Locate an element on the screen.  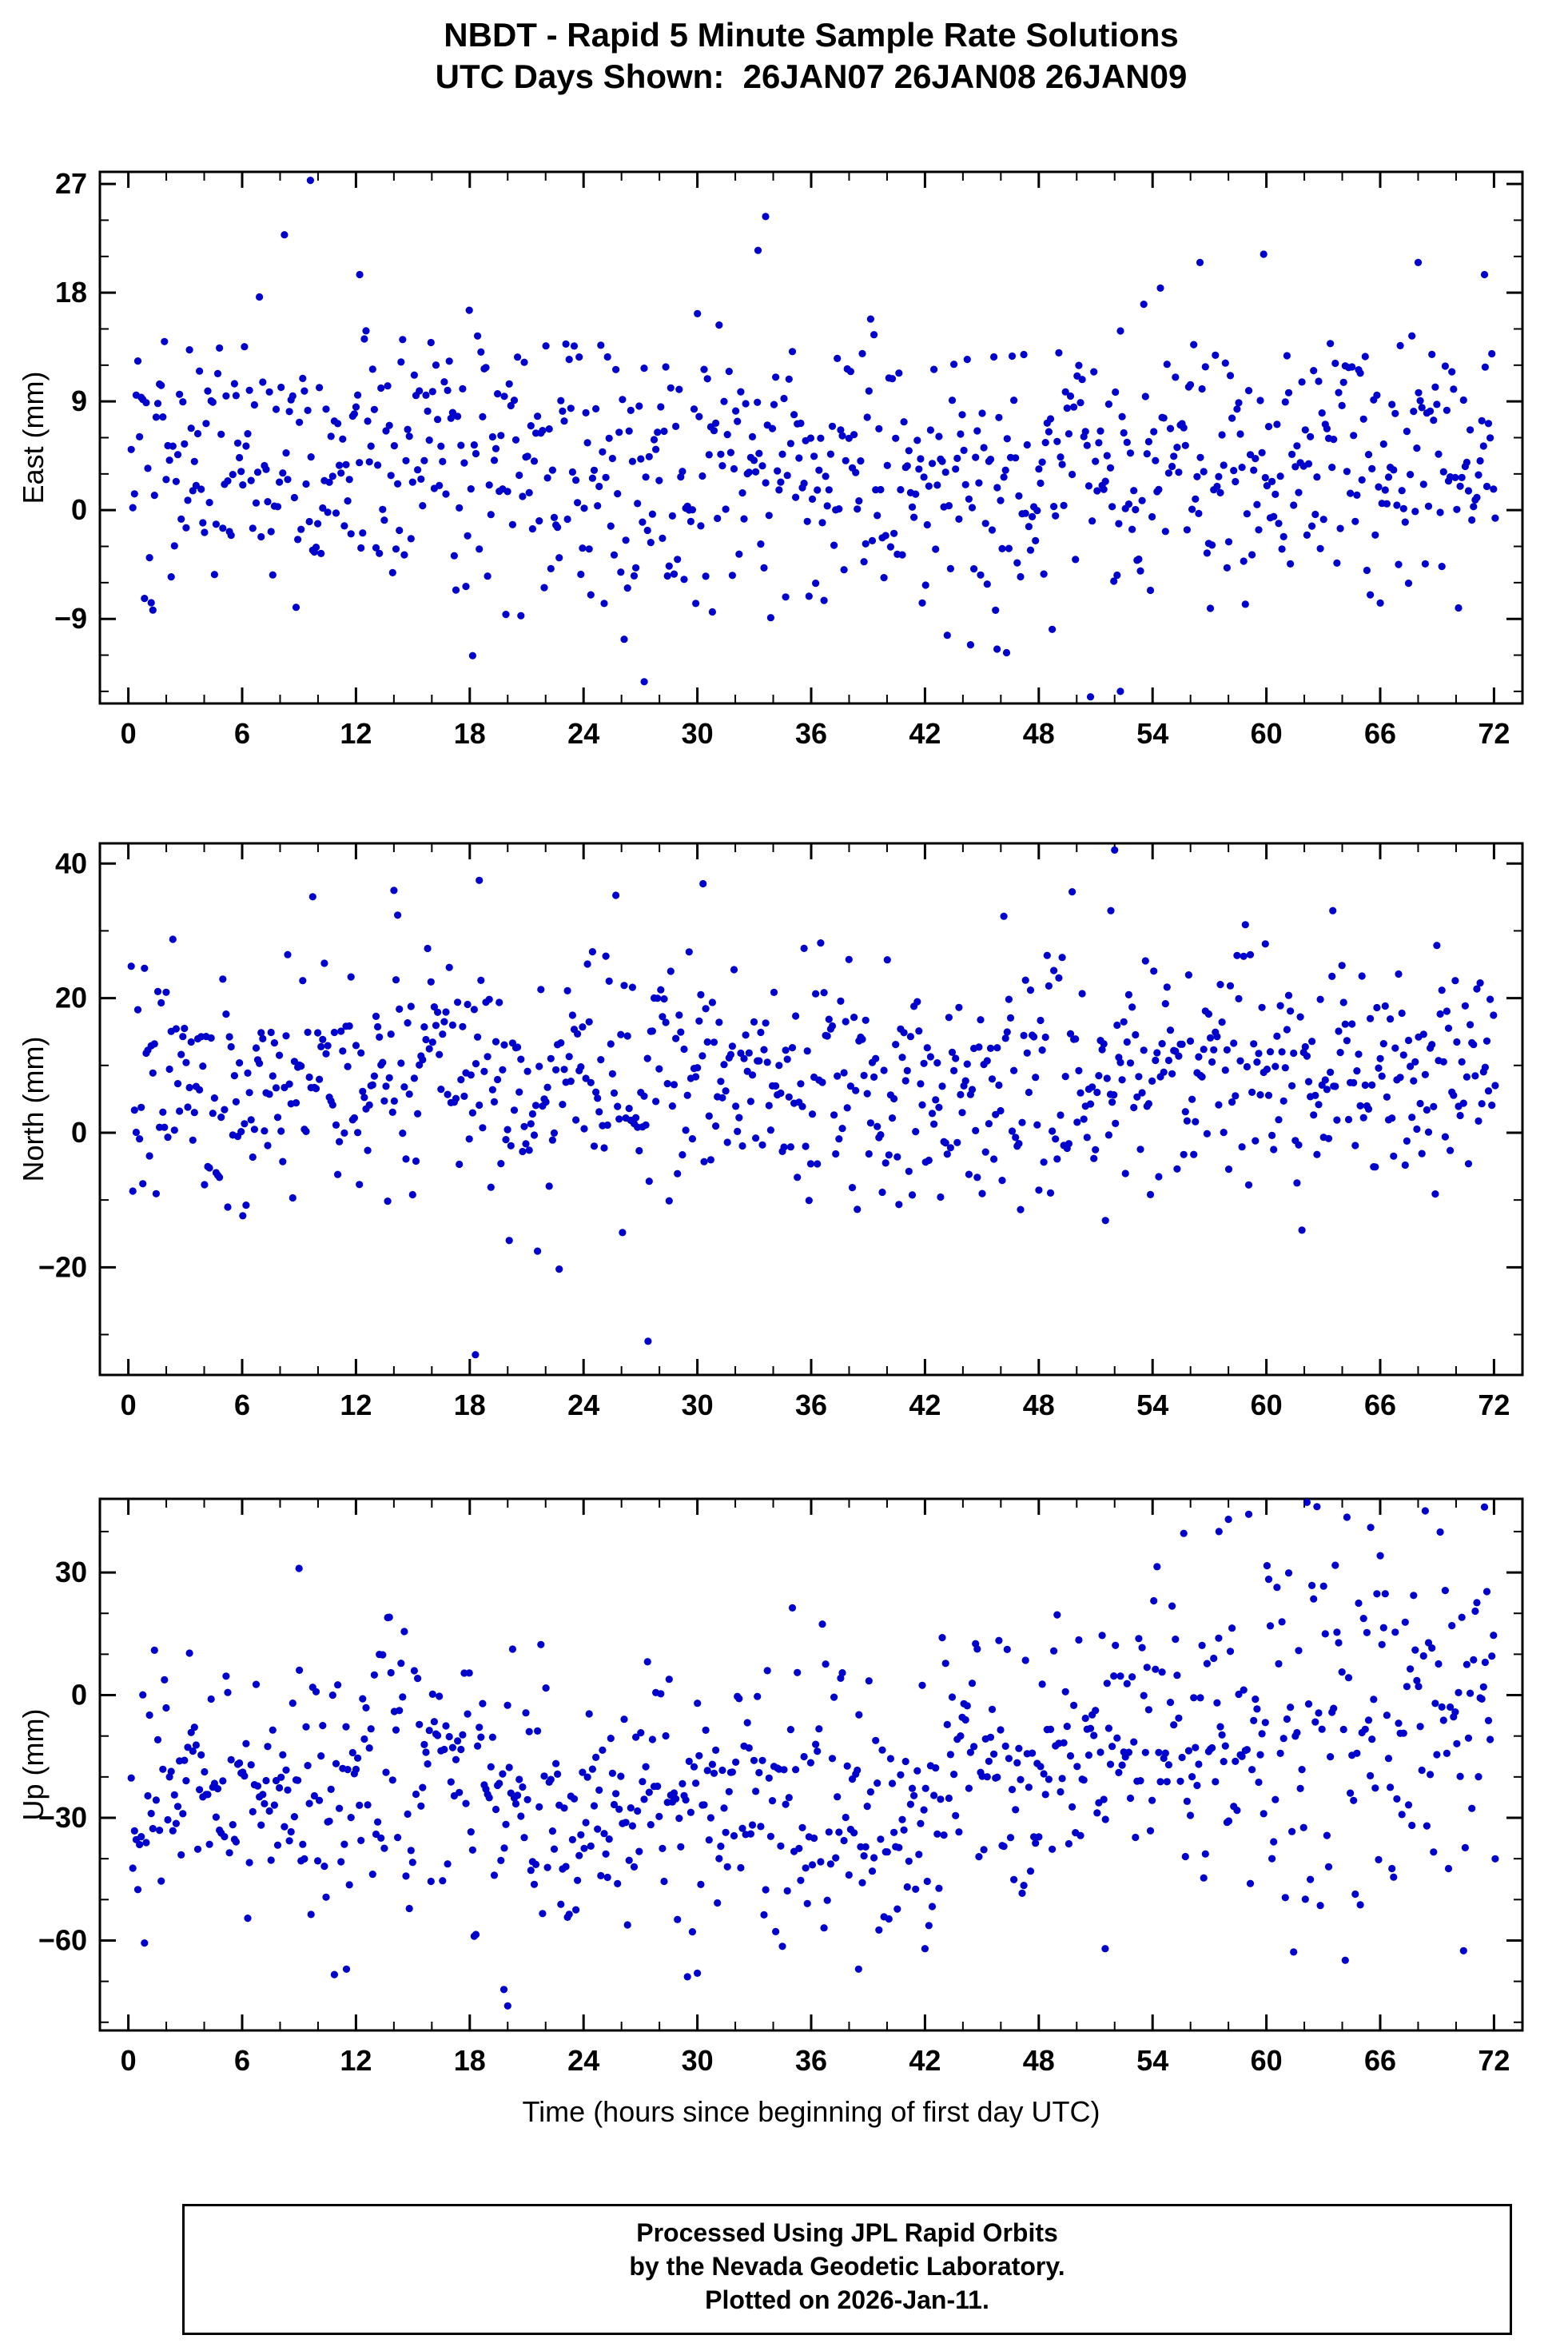
svg-text: North (mm) is located at coordinates (33, 1109).